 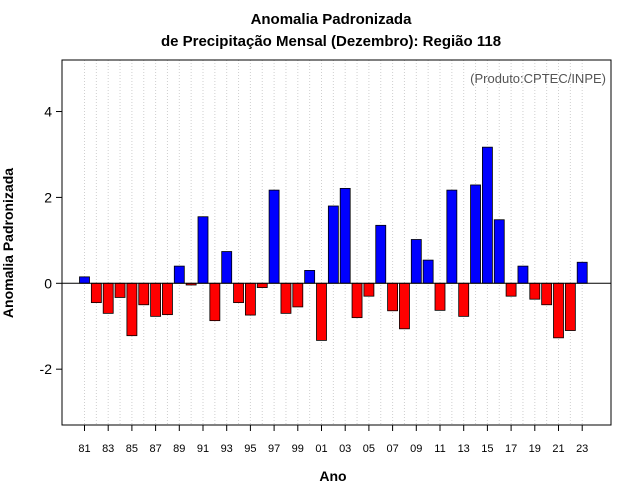 What do you see at coordinates (155, 449) in the screenshot?
I see `x-tick-label-87: 87` at bounding box center [155, 449].